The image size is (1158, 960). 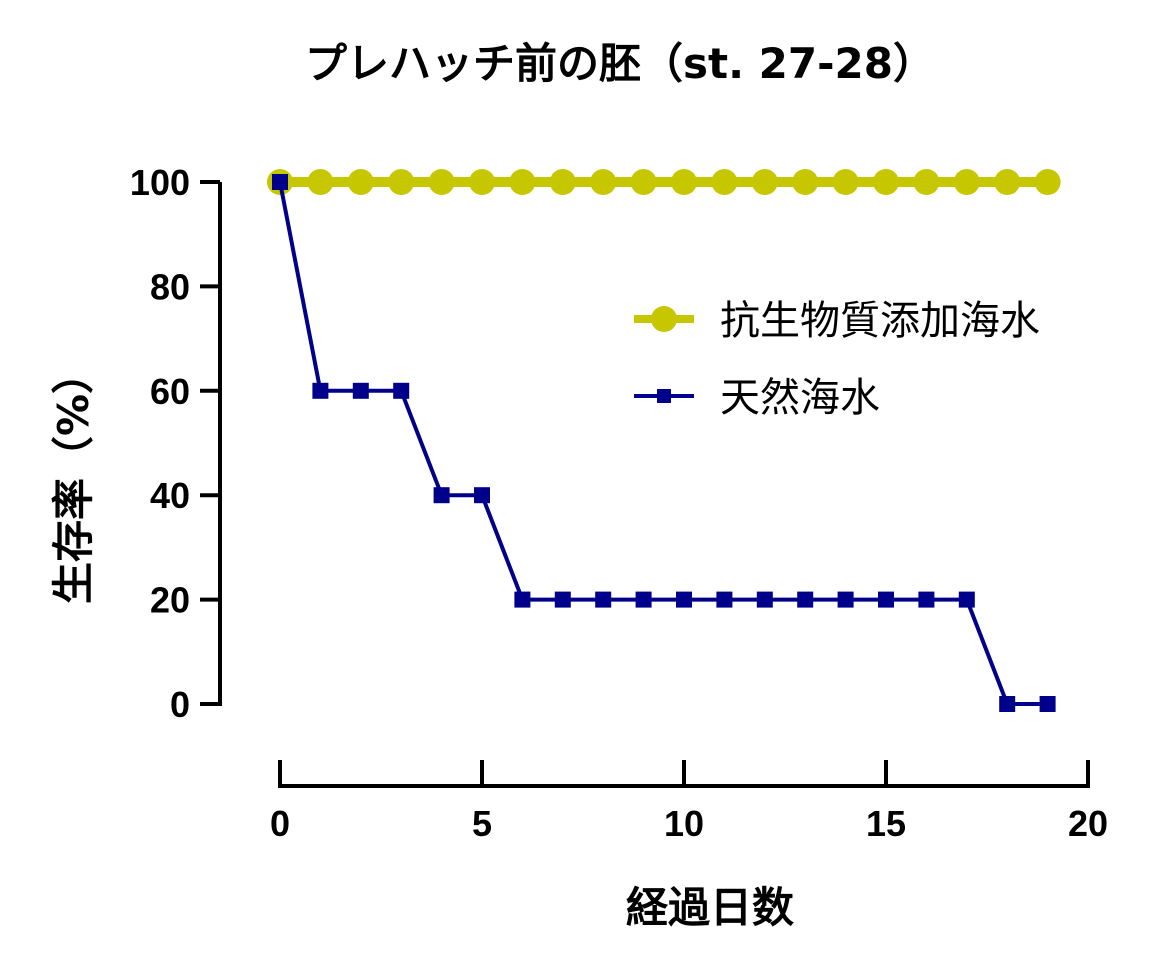 What do you see at coordinates (710, 907) in the screenshot?
I see `x-axis-title: 経過日数` at bounding box center [710, 907].